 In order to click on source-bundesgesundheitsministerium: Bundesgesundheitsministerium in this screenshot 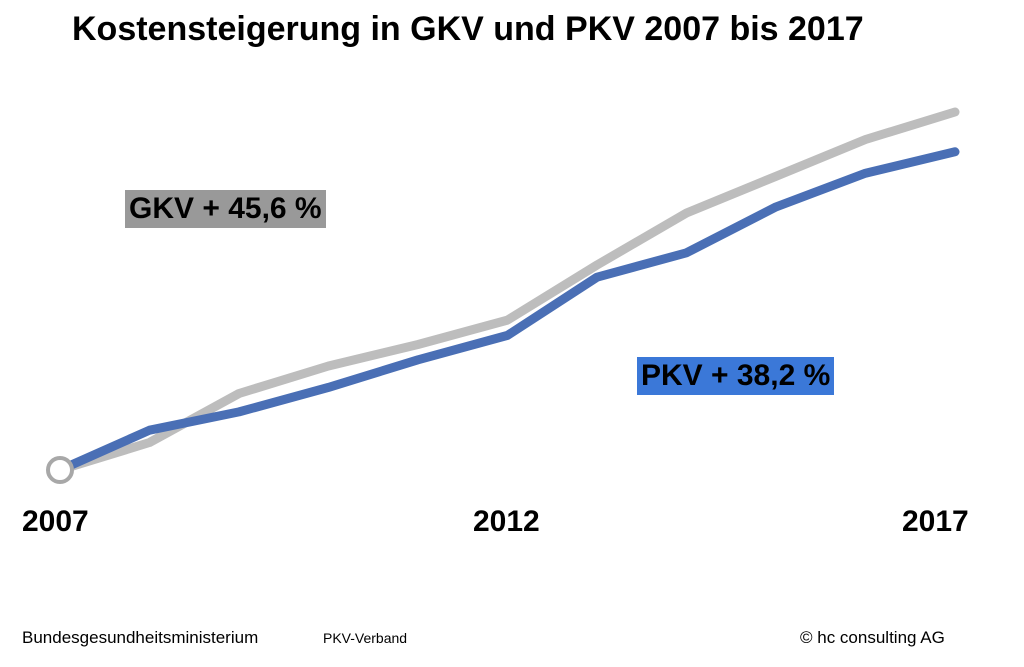, I will do `click(140, 637)`.